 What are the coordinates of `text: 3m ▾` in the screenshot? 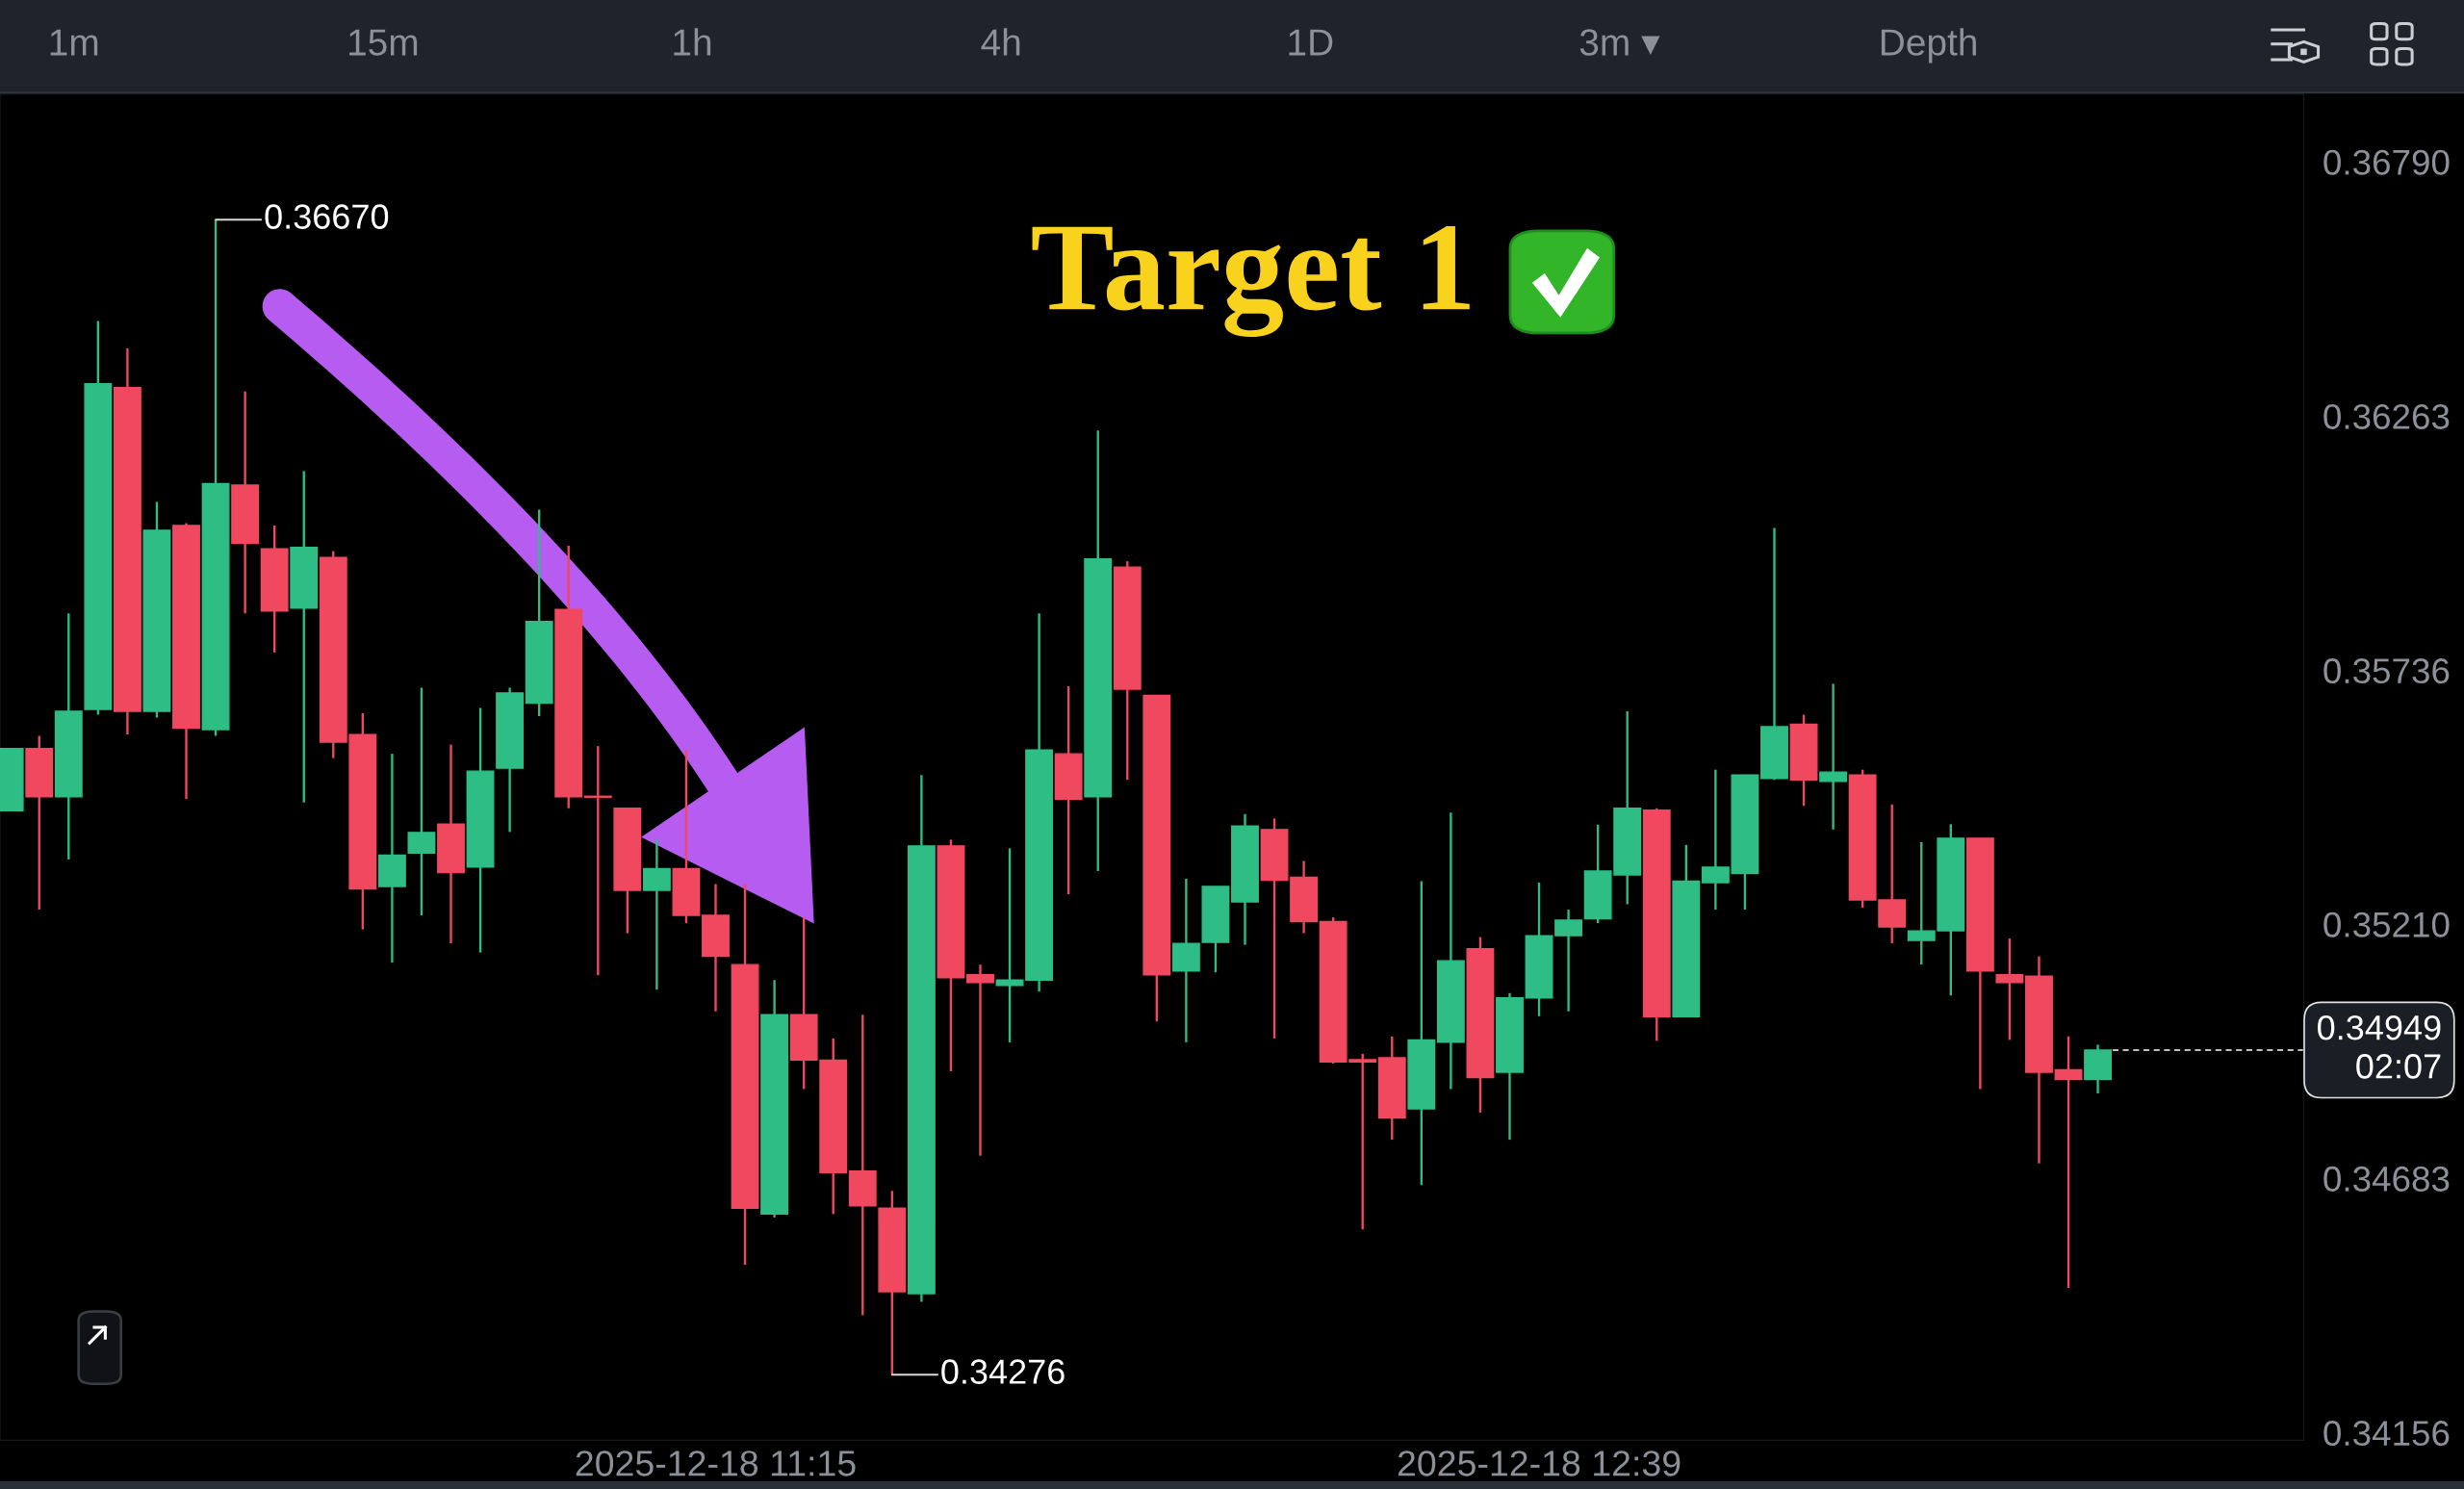 It's located at (1619, 42).